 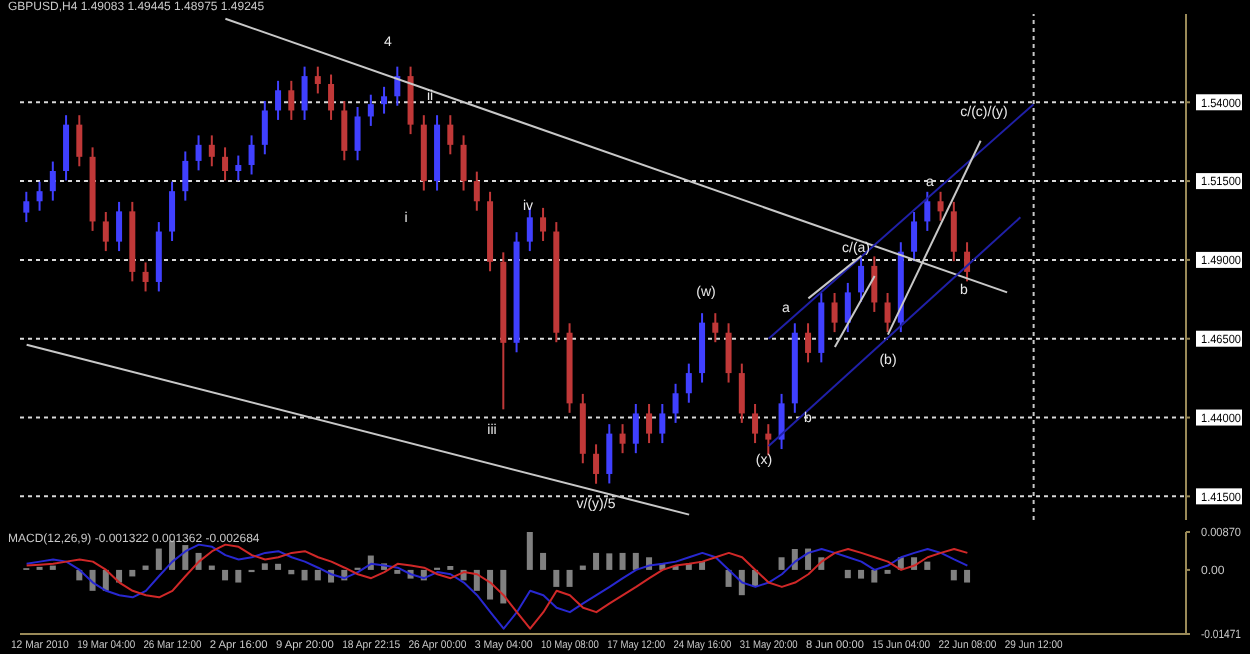 I want to click on line-series, so click(x=497, y=586).